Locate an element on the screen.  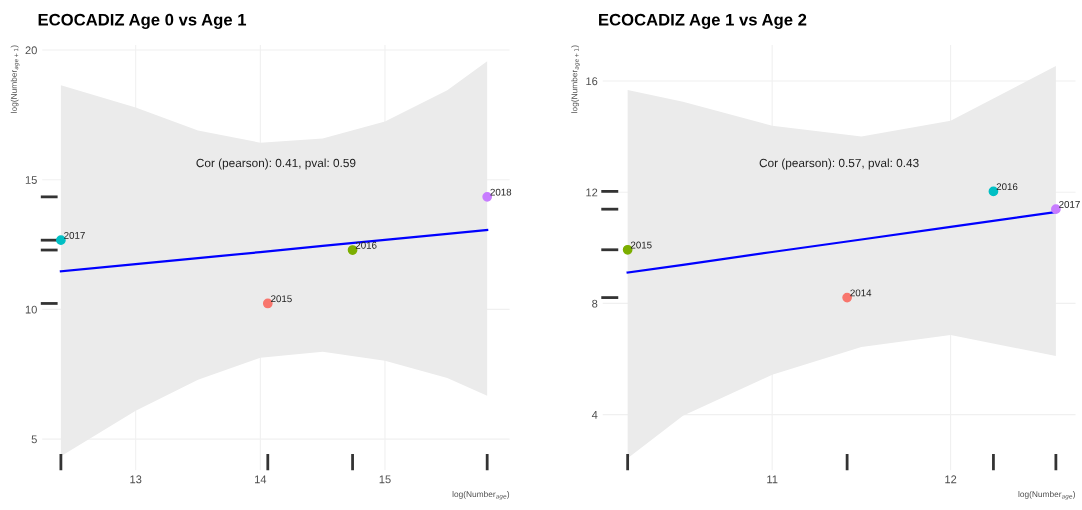
y-tick-label: 16 is located at coordinates (592, 81).